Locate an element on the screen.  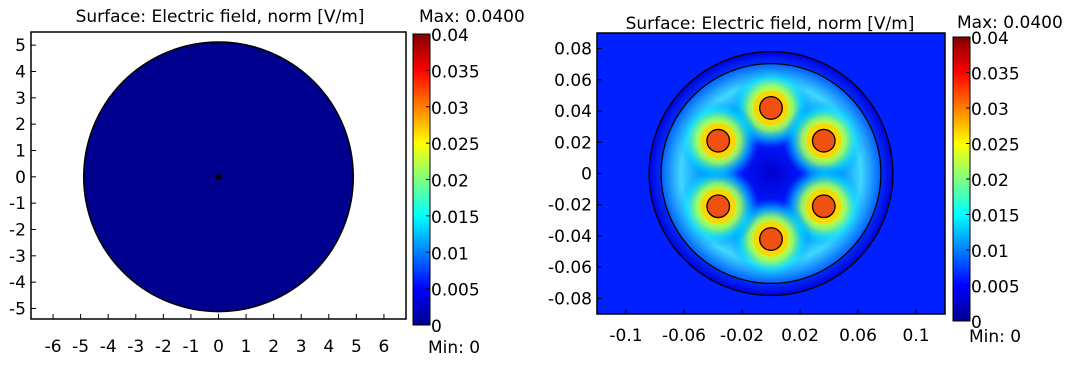
x-tick-label: 0.1 is located at coordinates (915, 336).